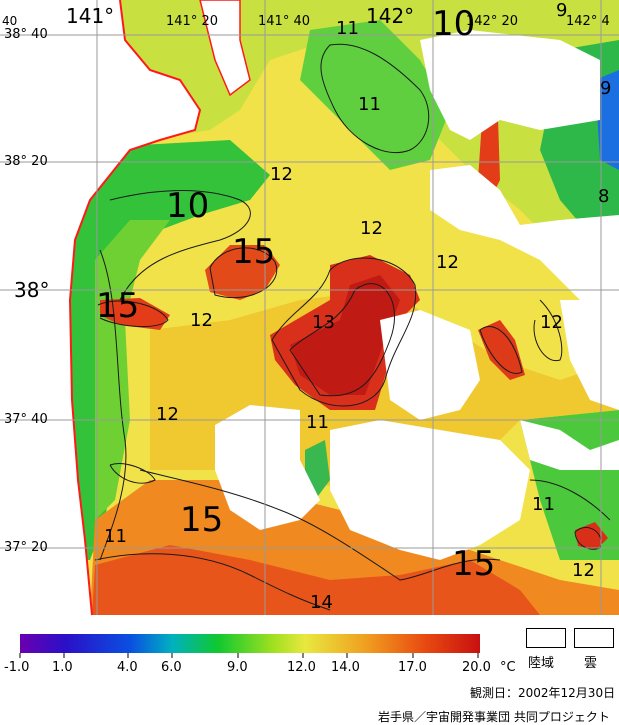 The width and height of the screenshot is (619, 725). What do you see at coordinates (26, 34) in the screenshot?
I see `lat-label: 38° 40` at bounding box center [26, 34].